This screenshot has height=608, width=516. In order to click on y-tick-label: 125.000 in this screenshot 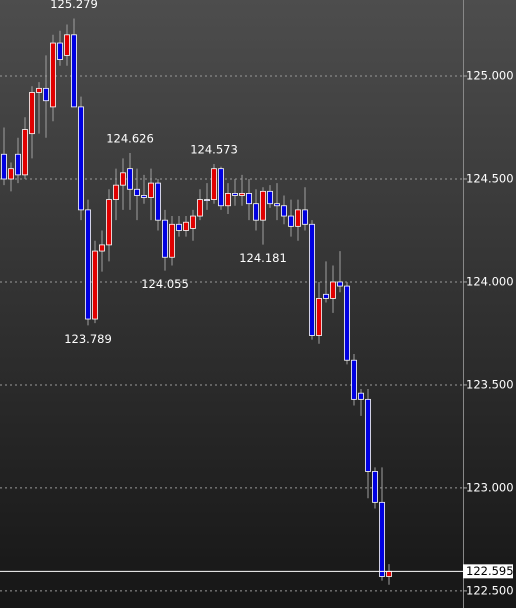, I will do `click(490, 76)`.